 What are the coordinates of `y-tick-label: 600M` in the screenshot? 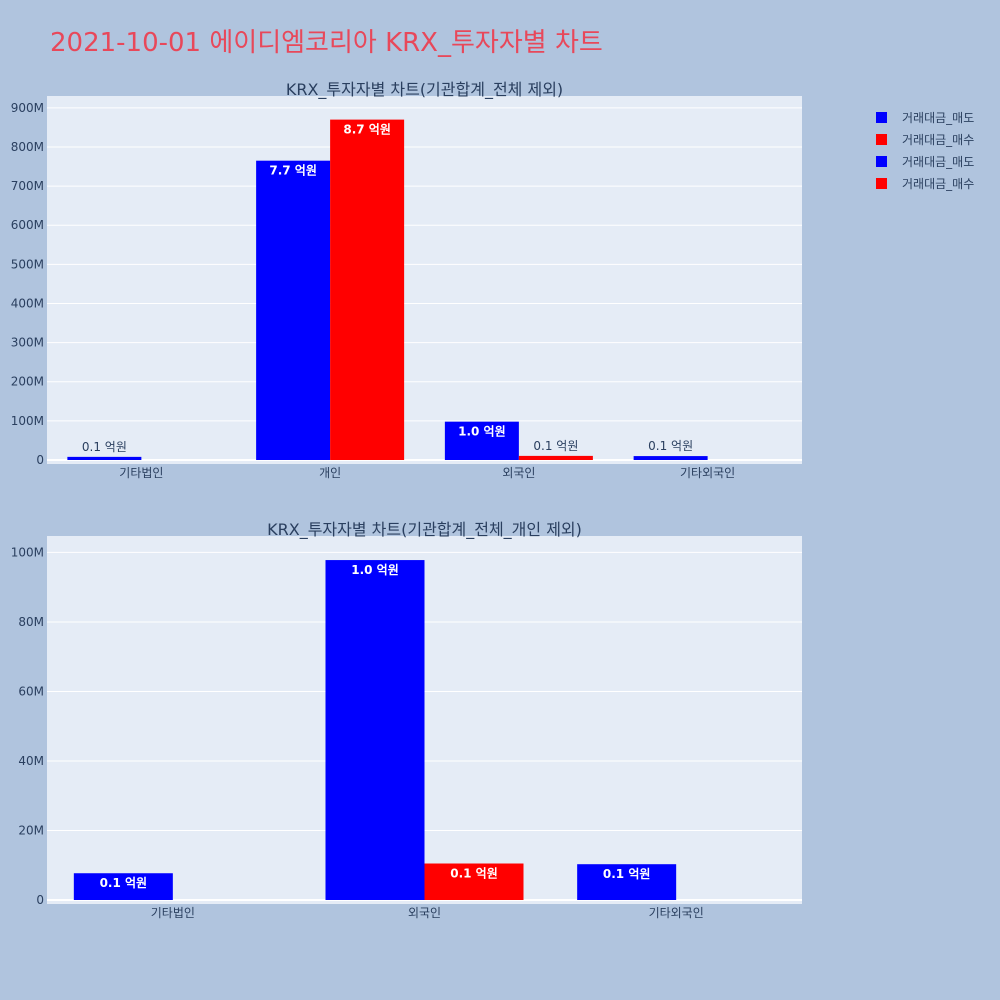 It's located at (27, 225).